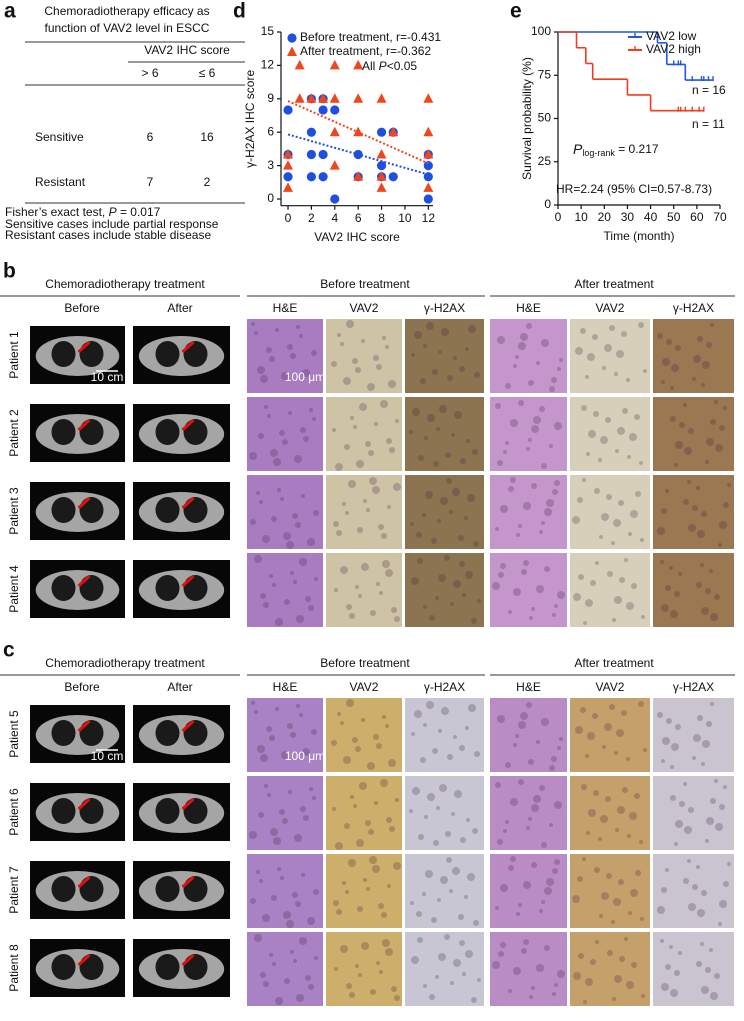 Image resolution: width=744 pixels, height=1021 pixels. I want to click on y-tick-label: 0, so click(270, 198).